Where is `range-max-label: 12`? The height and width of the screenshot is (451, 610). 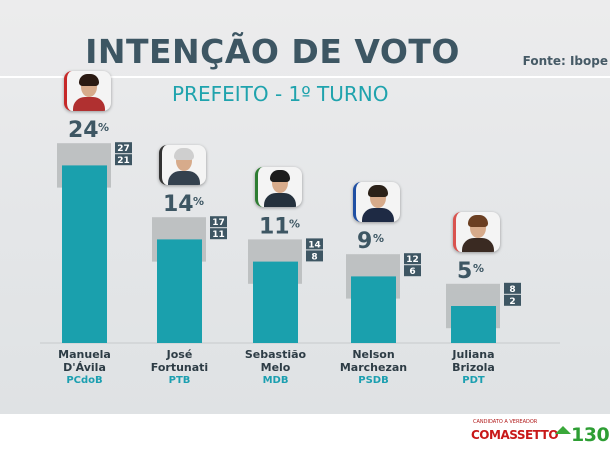 range-max-label: 12 is located at coordinates (412, 260).